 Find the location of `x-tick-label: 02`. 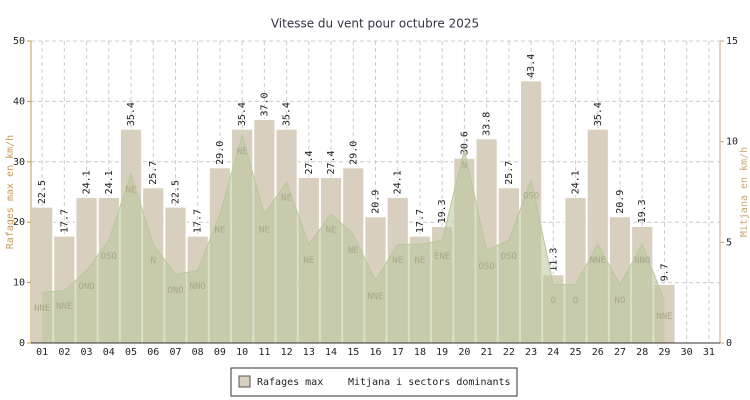

x-tick-label: 02 is located at coordinates (64, 352).